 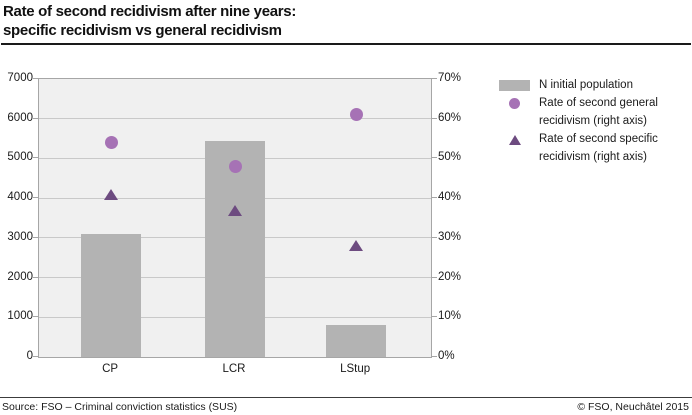 I want to click on circle-marker-LCR, so click(x=235, y=166).